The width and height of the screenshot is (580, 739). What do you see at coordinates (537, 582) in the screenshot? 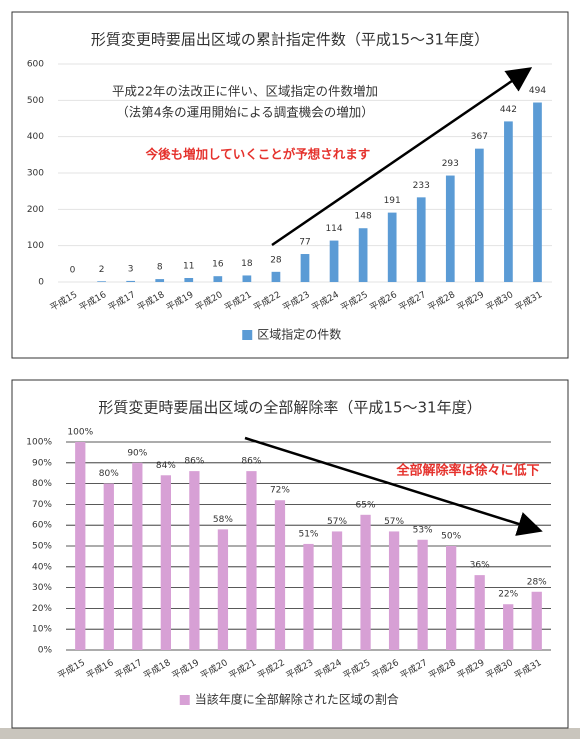
I see `data-label: 28%` at bounding box center [537, 582].